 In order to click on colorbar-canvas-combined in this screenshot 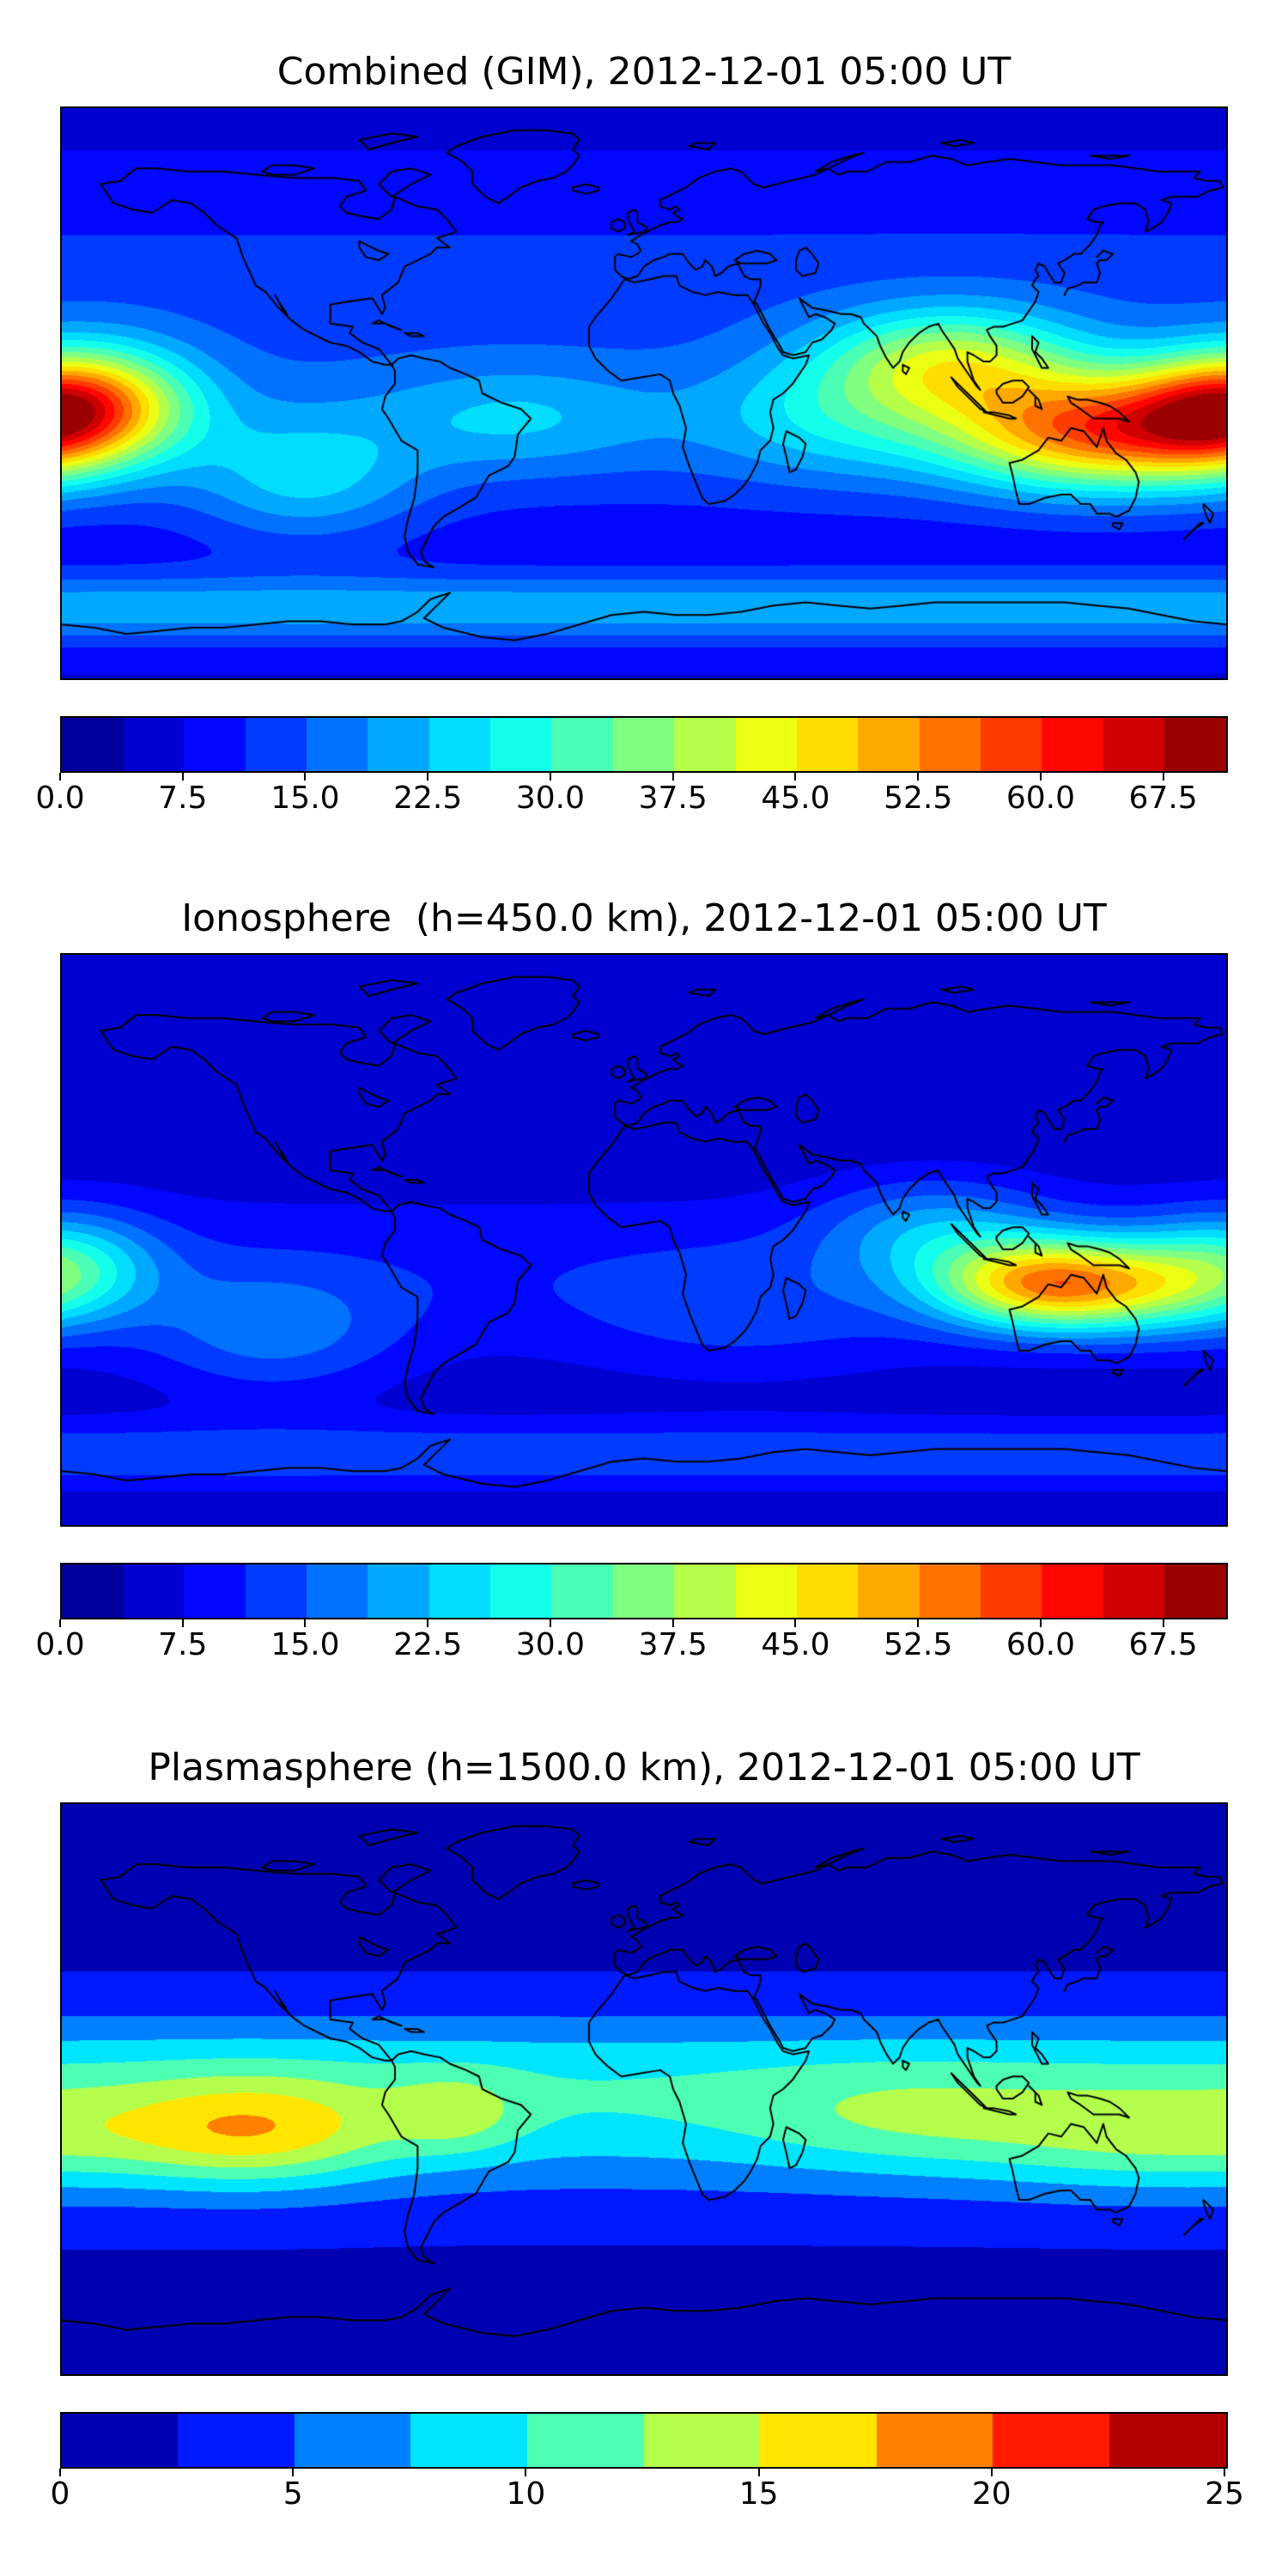, I will do `click(644, 744)`.